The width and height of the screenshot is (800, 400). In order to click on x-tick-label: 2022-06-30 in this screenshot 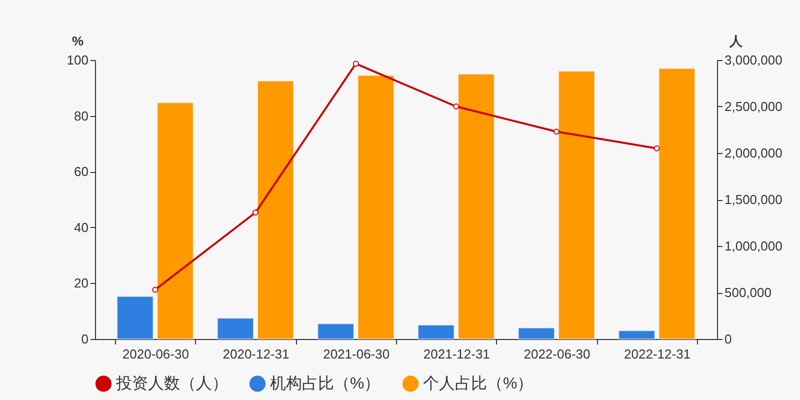, I will do `click(557, 354)`.